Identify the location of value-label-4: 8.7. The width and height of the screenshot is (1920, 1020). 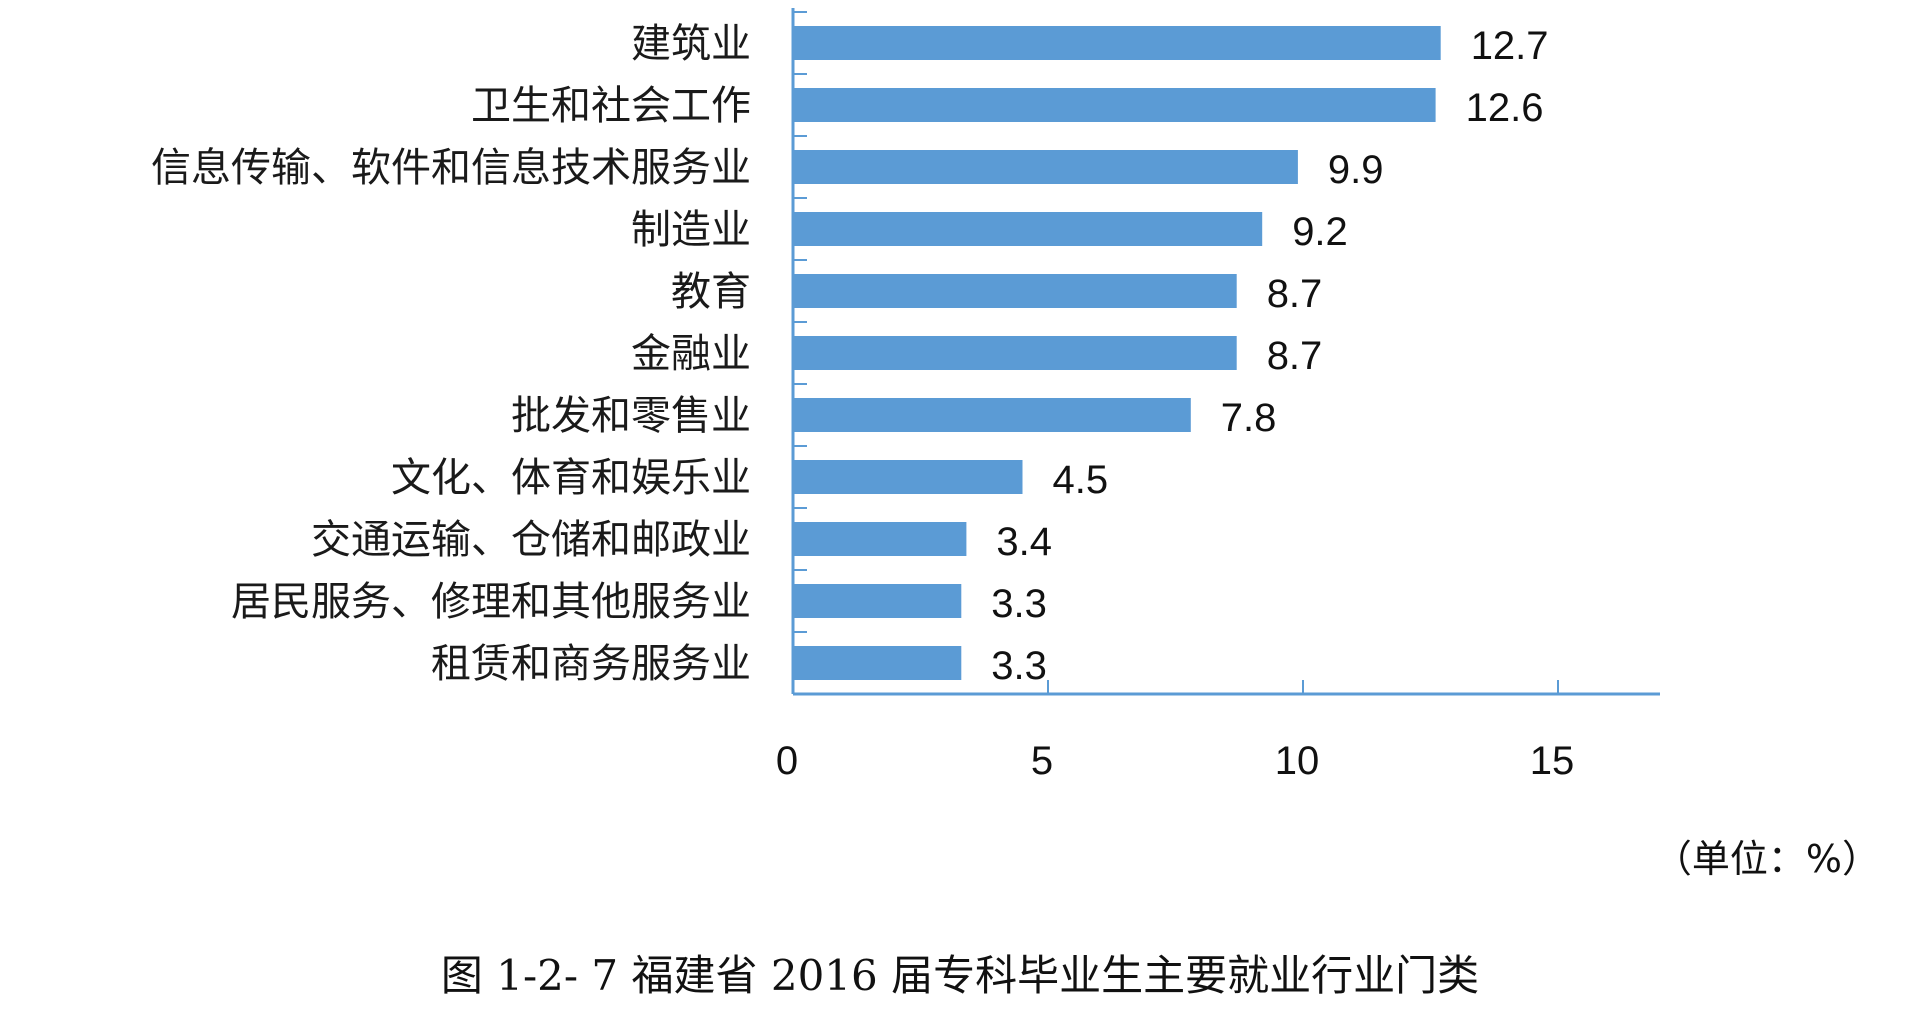
(1295, 294).